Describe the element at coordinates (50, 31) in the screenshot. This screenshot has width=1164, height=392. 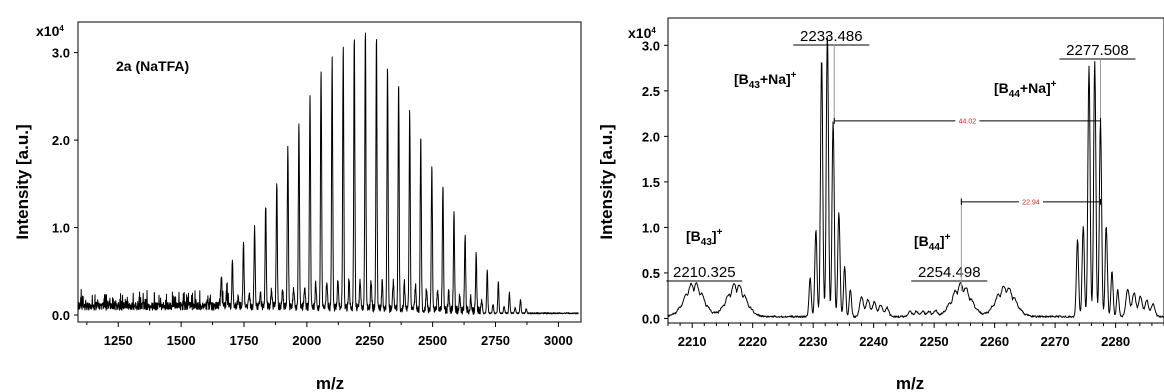
I see `left-y-multiplier: x104` at that location.